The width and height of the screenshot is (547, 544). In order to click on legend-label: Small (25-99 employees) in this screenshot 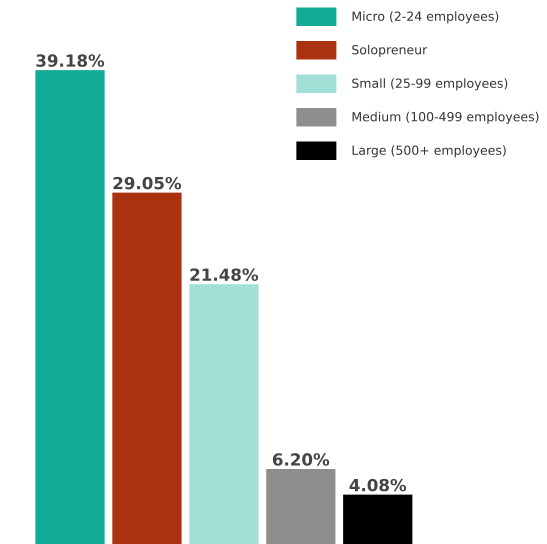, I will do `click(430, 84)`.